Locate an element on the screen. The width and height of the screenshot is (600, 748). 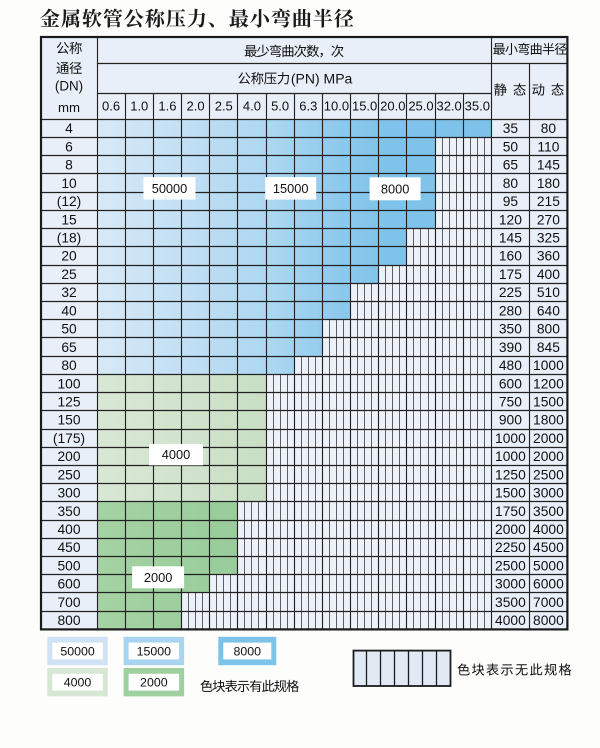
svg-text: 50000 is located at coordinates (77, 651).